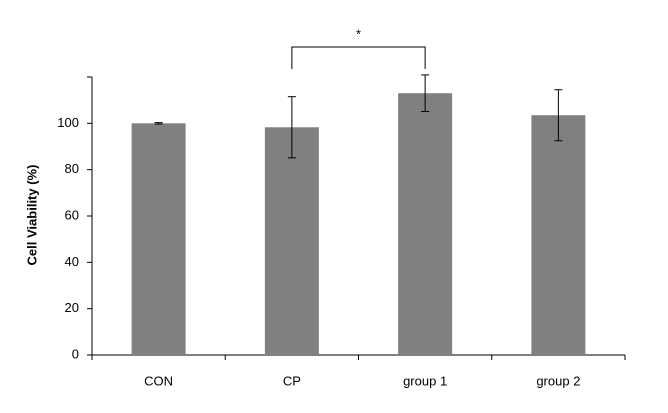 The width and height of the screenshot is (668, 413). What do you see at coordinates (72, 168) in the screenshot?
I see `y-tick-label: 80` at bounding box center [72, 168].